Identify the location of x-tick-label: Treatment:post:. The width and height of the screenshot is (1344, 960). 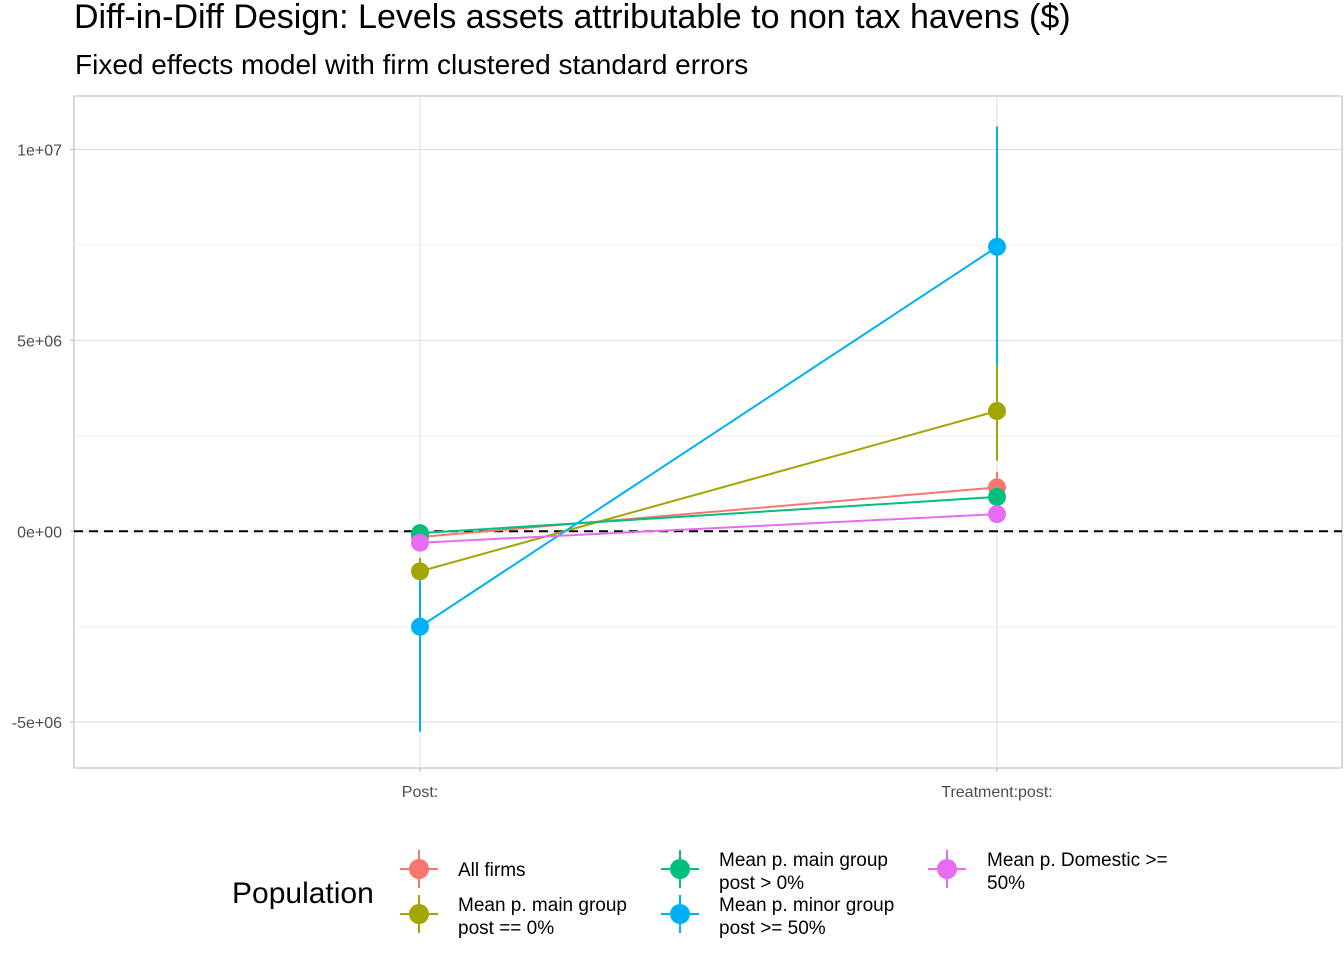
(996, 792).